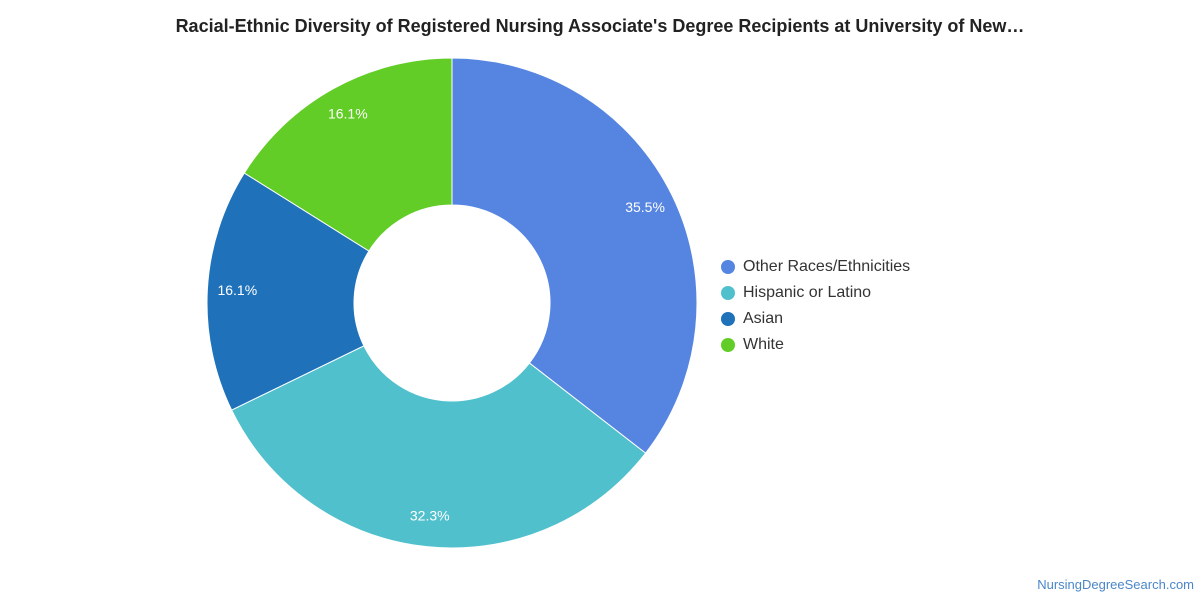 The height and width of the screenshot is (600, 1200). What do you see at coordinates (763, 318) in the screenshot?
I see `legend-label: Asian` at bounding box center [763, 318].